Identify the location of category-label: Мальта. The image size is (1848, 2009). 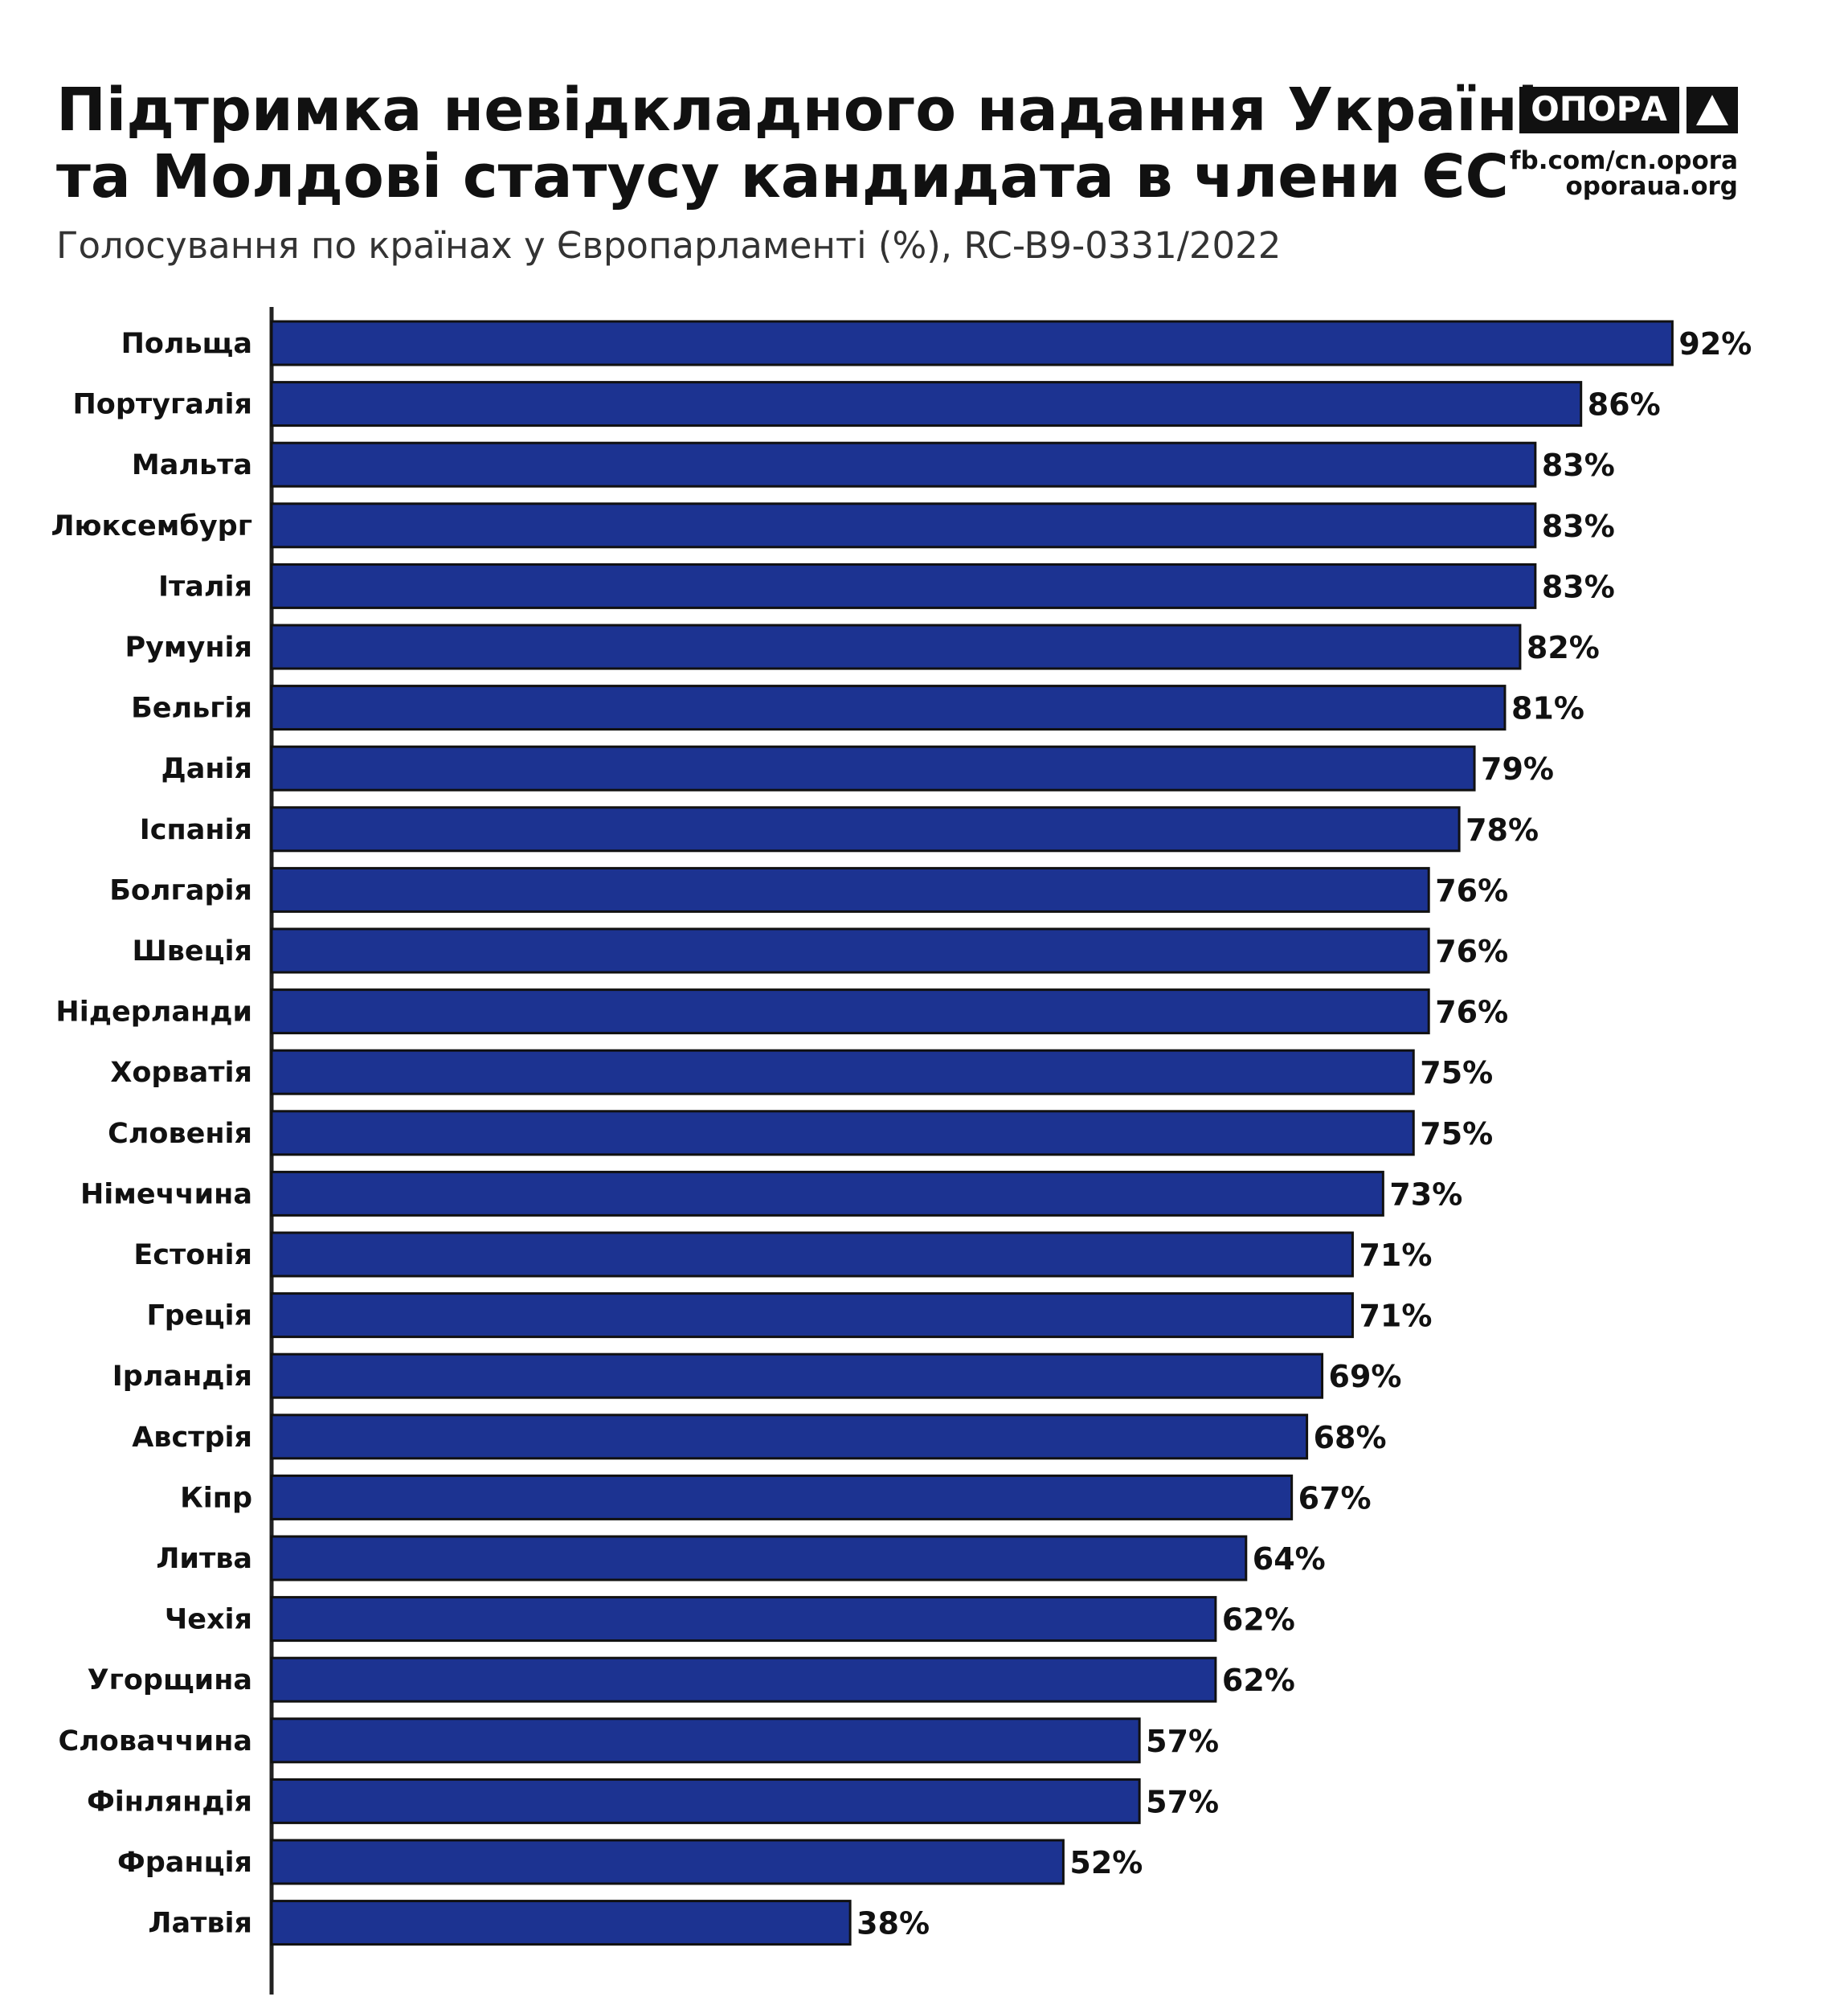
(192, 465).